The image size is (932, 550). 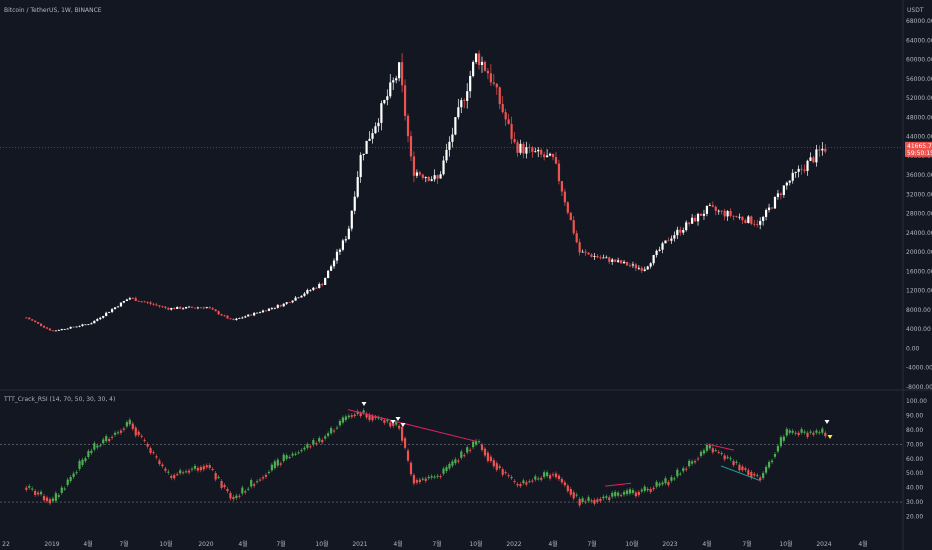 I want to click on price-tick-label: 64000.00, so click(x=919, y=40).